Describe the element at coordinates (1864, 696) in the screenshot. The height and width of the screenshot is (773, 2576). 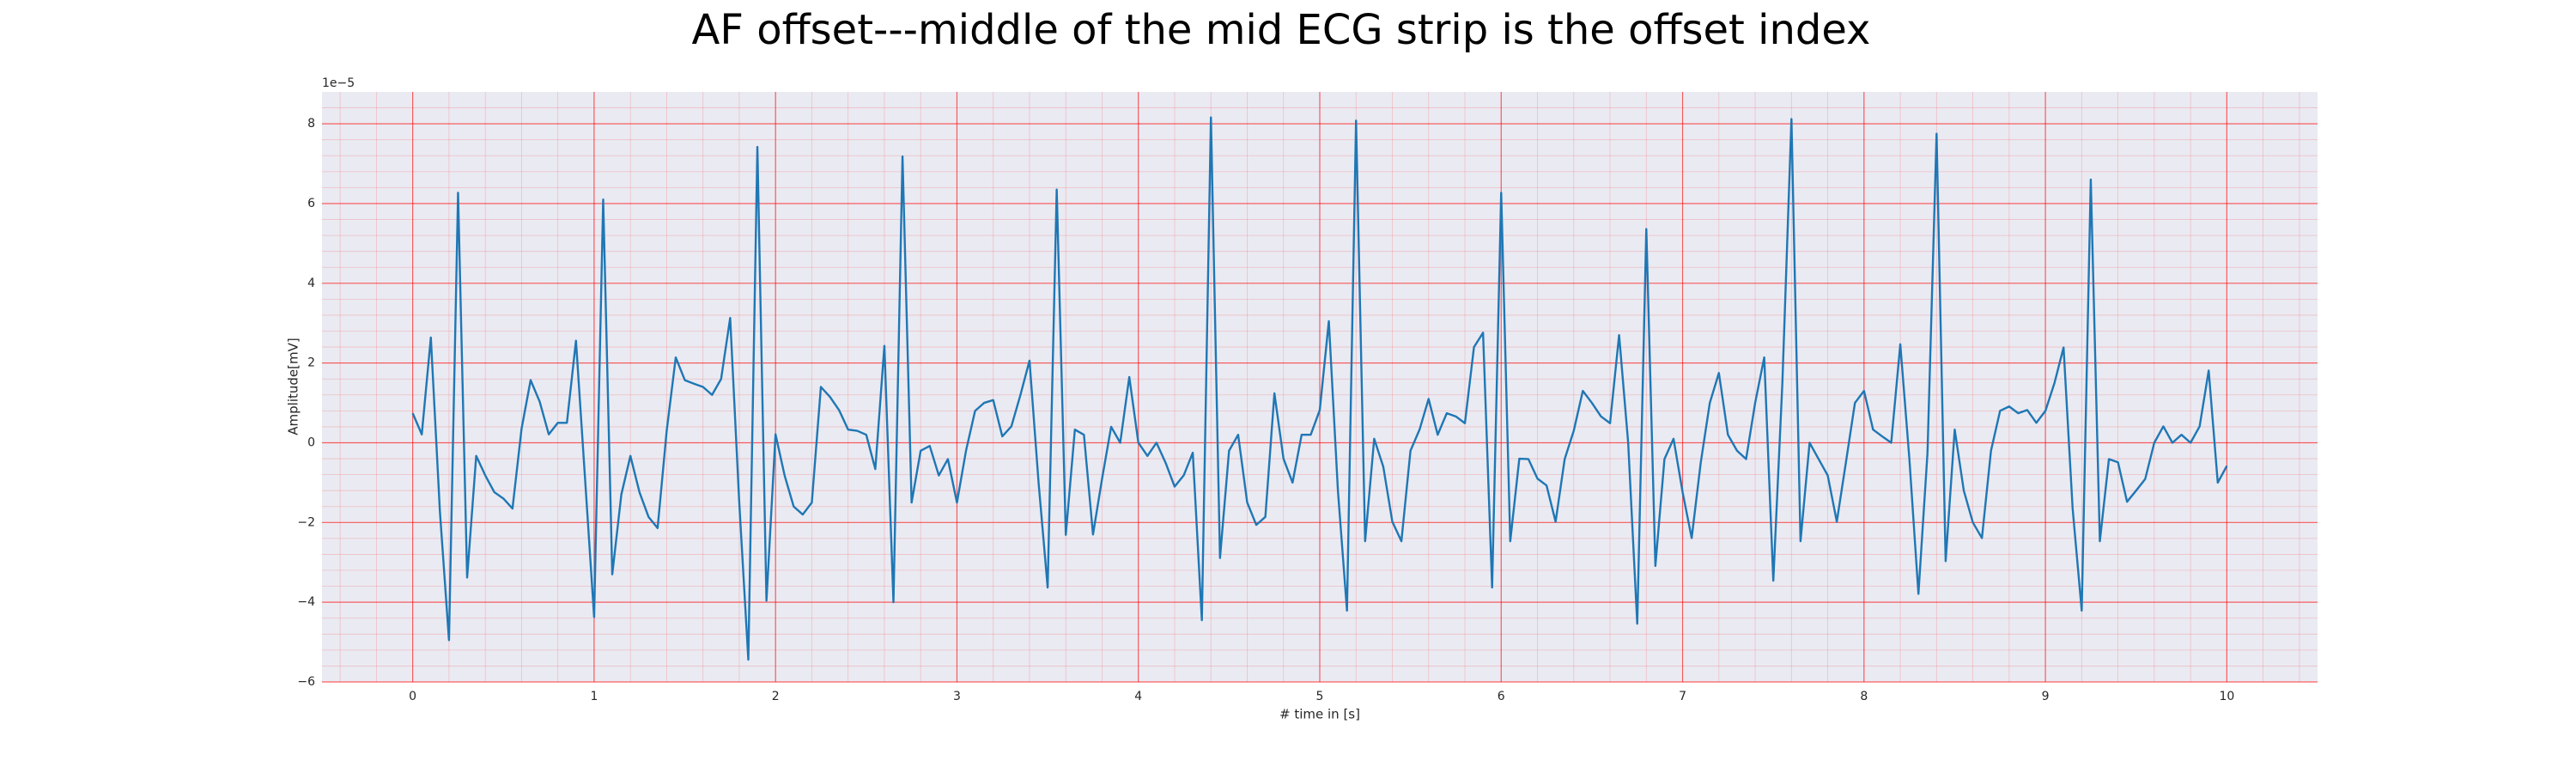
I see `x-tick-label: 8` at that location.